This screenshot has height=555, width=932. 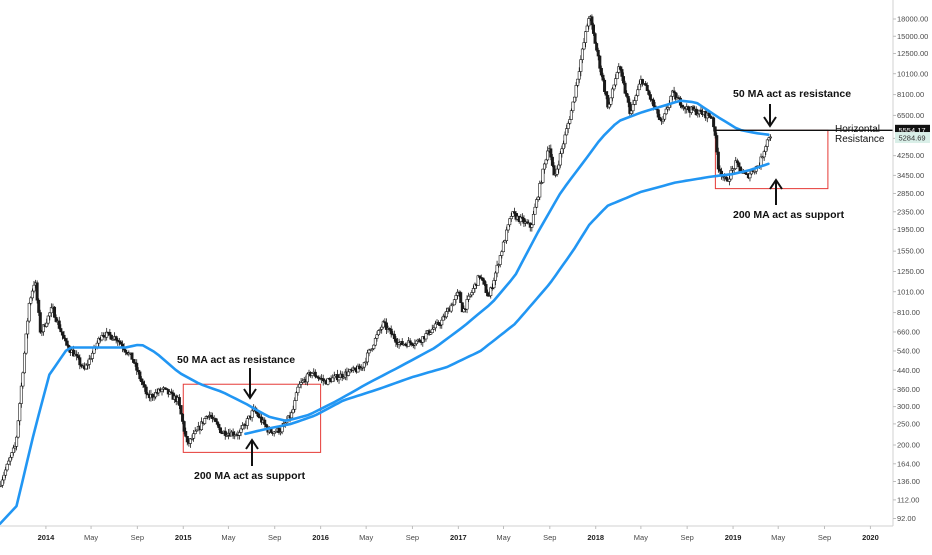 What do you see at coordinates (857, 129) in the screenshot?
I see `annotation-horizontal: Horizontal` at bounding box center [857, 129].